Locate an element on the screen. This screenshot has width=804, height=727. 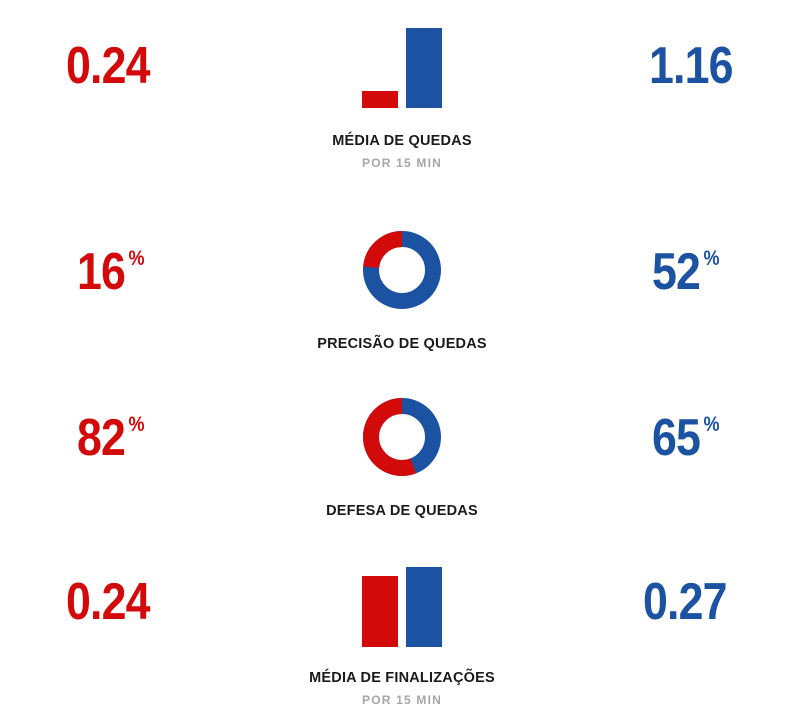
stat-label: MÉDIA DE FINALIZAÇÕES is located at coordinates (402, 678).